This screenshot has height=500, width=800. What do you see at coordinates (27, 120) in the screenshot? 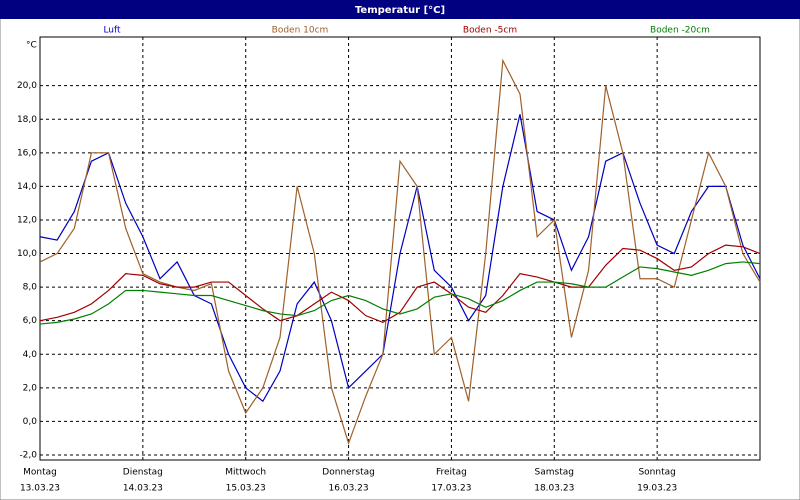
I see `y-tick-label: 18,0` at bounding box center [27, 120].